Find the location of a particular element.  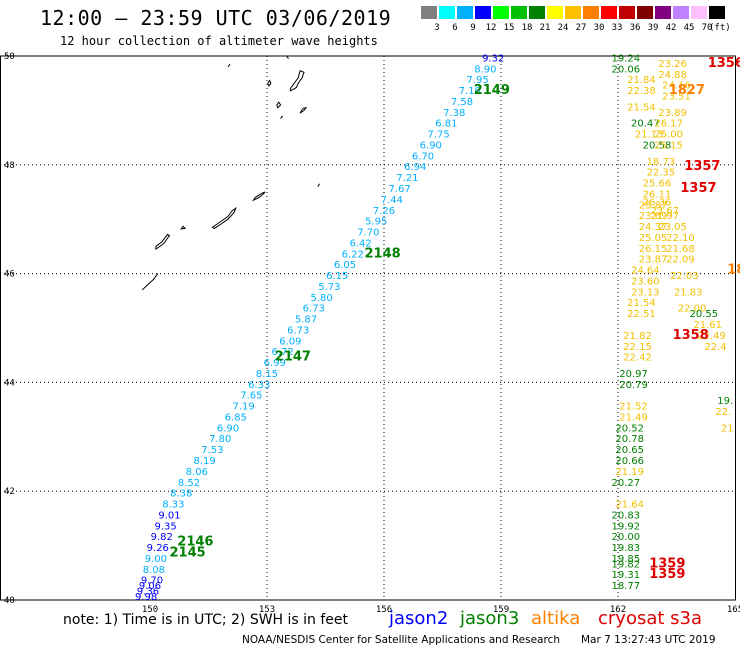

wave-height-value: 7.44 is located at coordinates (392, 200).